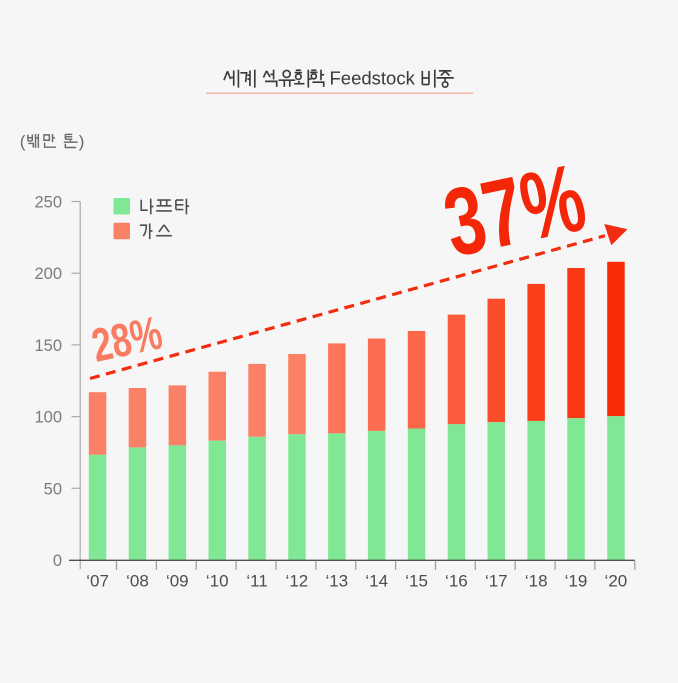 The width and height of the screenshot is (678, 683). What do you see at coordinates (97, 581) in the screenshot?
I see `svg-text: ‘07` at bounding box center [97, 581].